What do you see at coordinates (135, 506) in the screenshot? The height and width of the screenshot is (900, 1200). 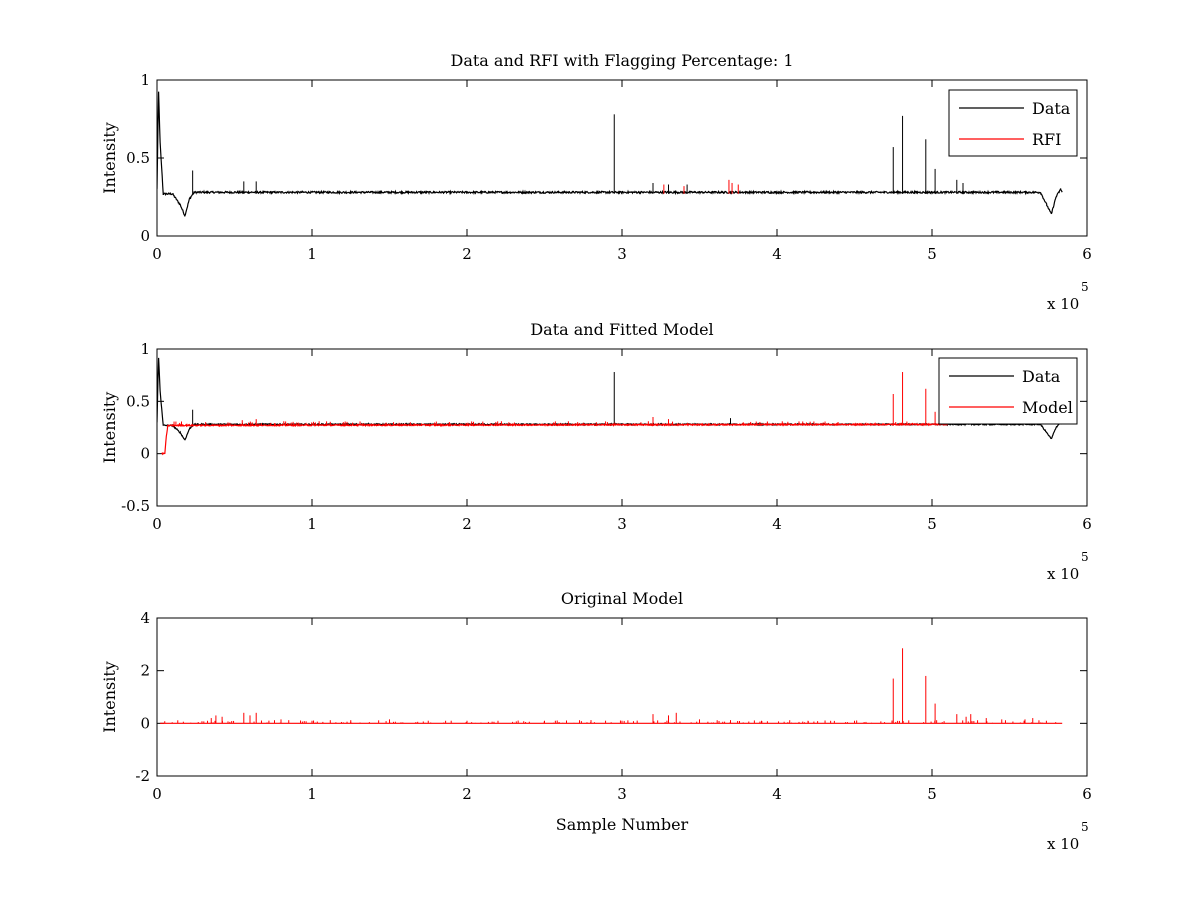 I see `y-tick-label: -0.5` at bounding box center [135, 506].